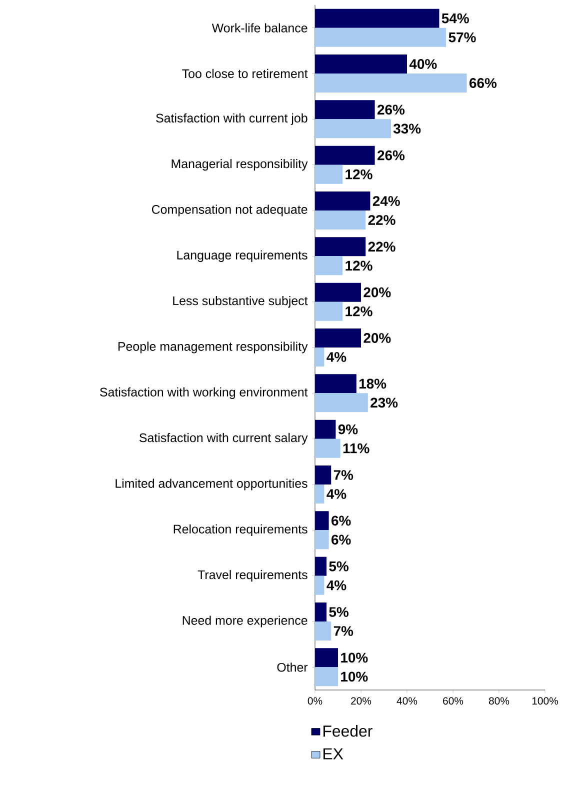  Describe the element at coordinates (212, 484) in the screenshot. I see `y-tick-label: Limited advancement opportunities` at that location.